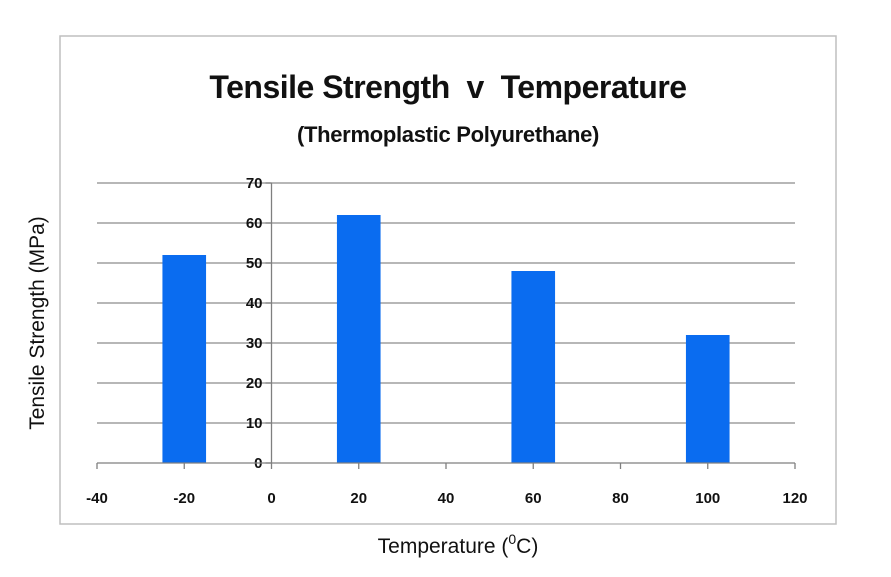 Image resolution: width=891 pixels, height=577 pixels. Describe the element at coordinates (512, 539) in the screenshot. I see `x-axis-label-superscript: 0` at that location.